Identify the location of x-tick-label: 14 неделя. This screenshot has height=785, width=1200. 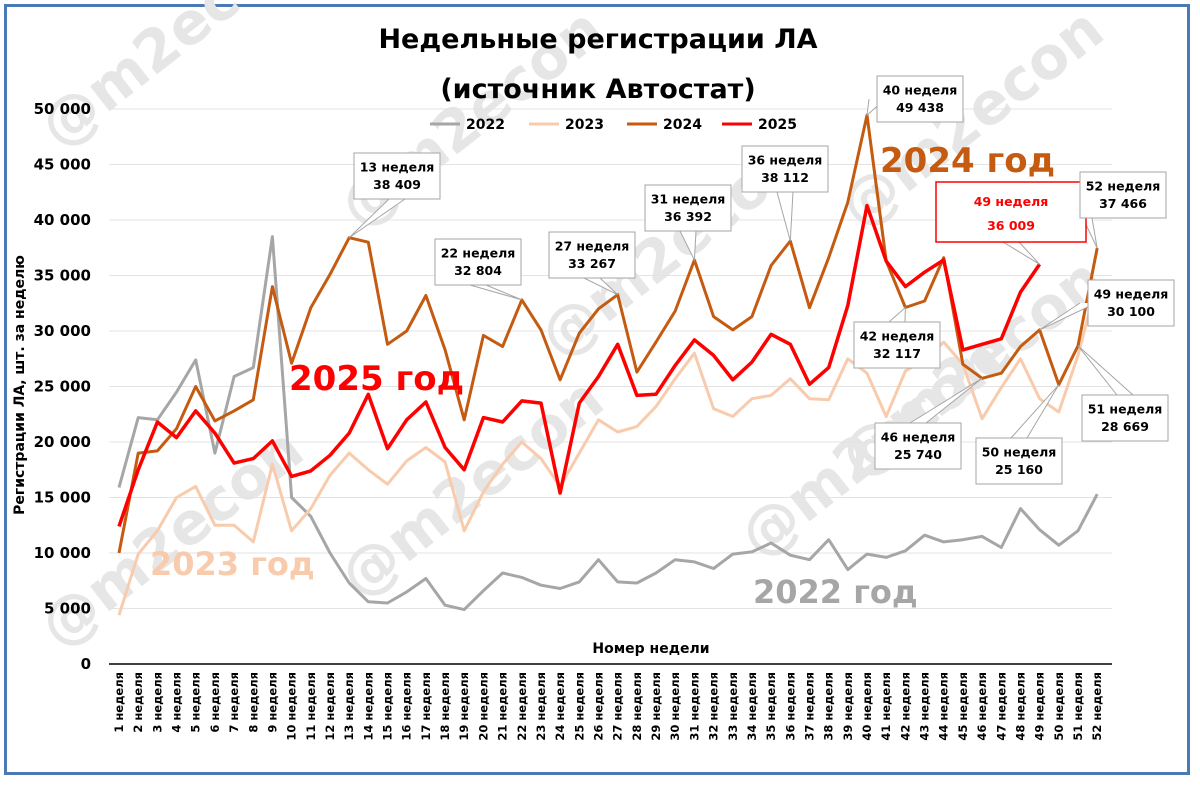
(368, 706).